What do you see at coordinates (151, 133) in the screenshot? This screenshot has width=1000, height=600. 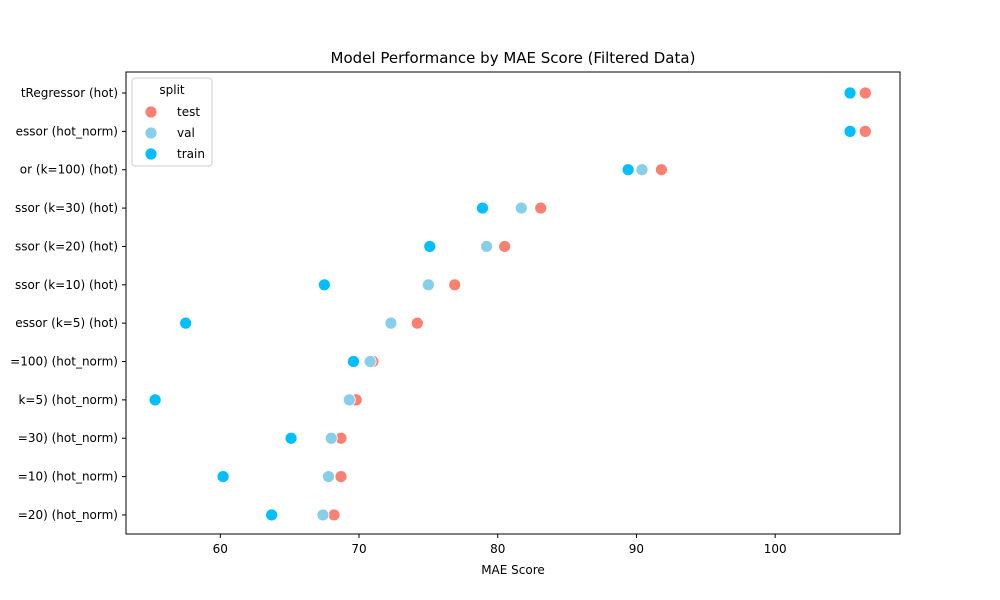 I see `legend-marker-val` at bounding box center [151, 133].